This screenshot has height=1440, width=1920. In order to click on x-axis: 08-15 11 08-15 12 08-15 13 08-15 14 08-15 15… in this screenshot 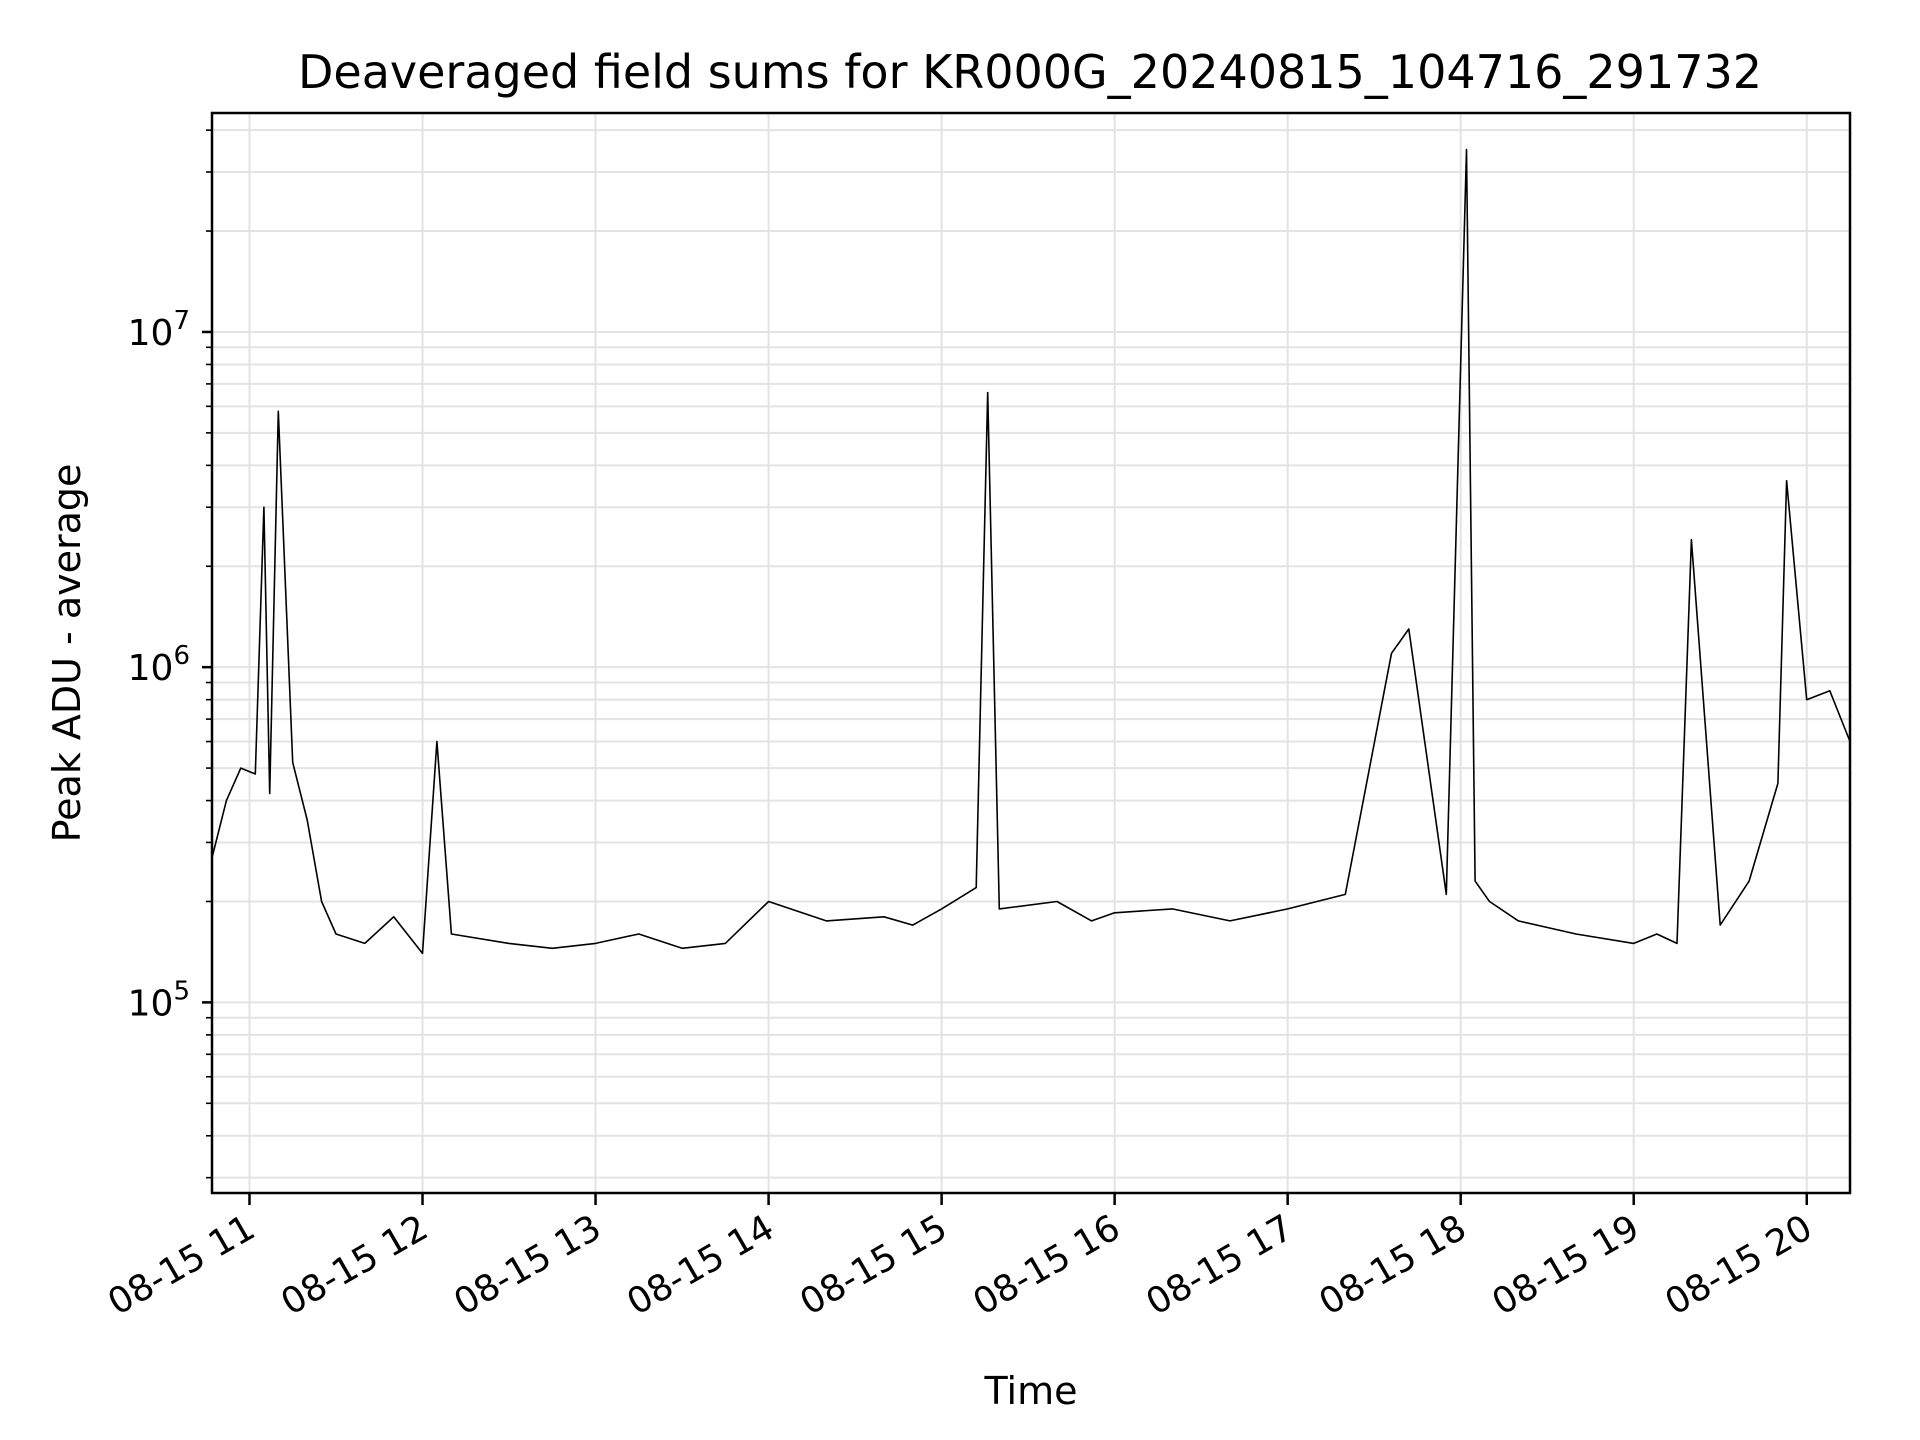, I will do `click(960, 1258)`.